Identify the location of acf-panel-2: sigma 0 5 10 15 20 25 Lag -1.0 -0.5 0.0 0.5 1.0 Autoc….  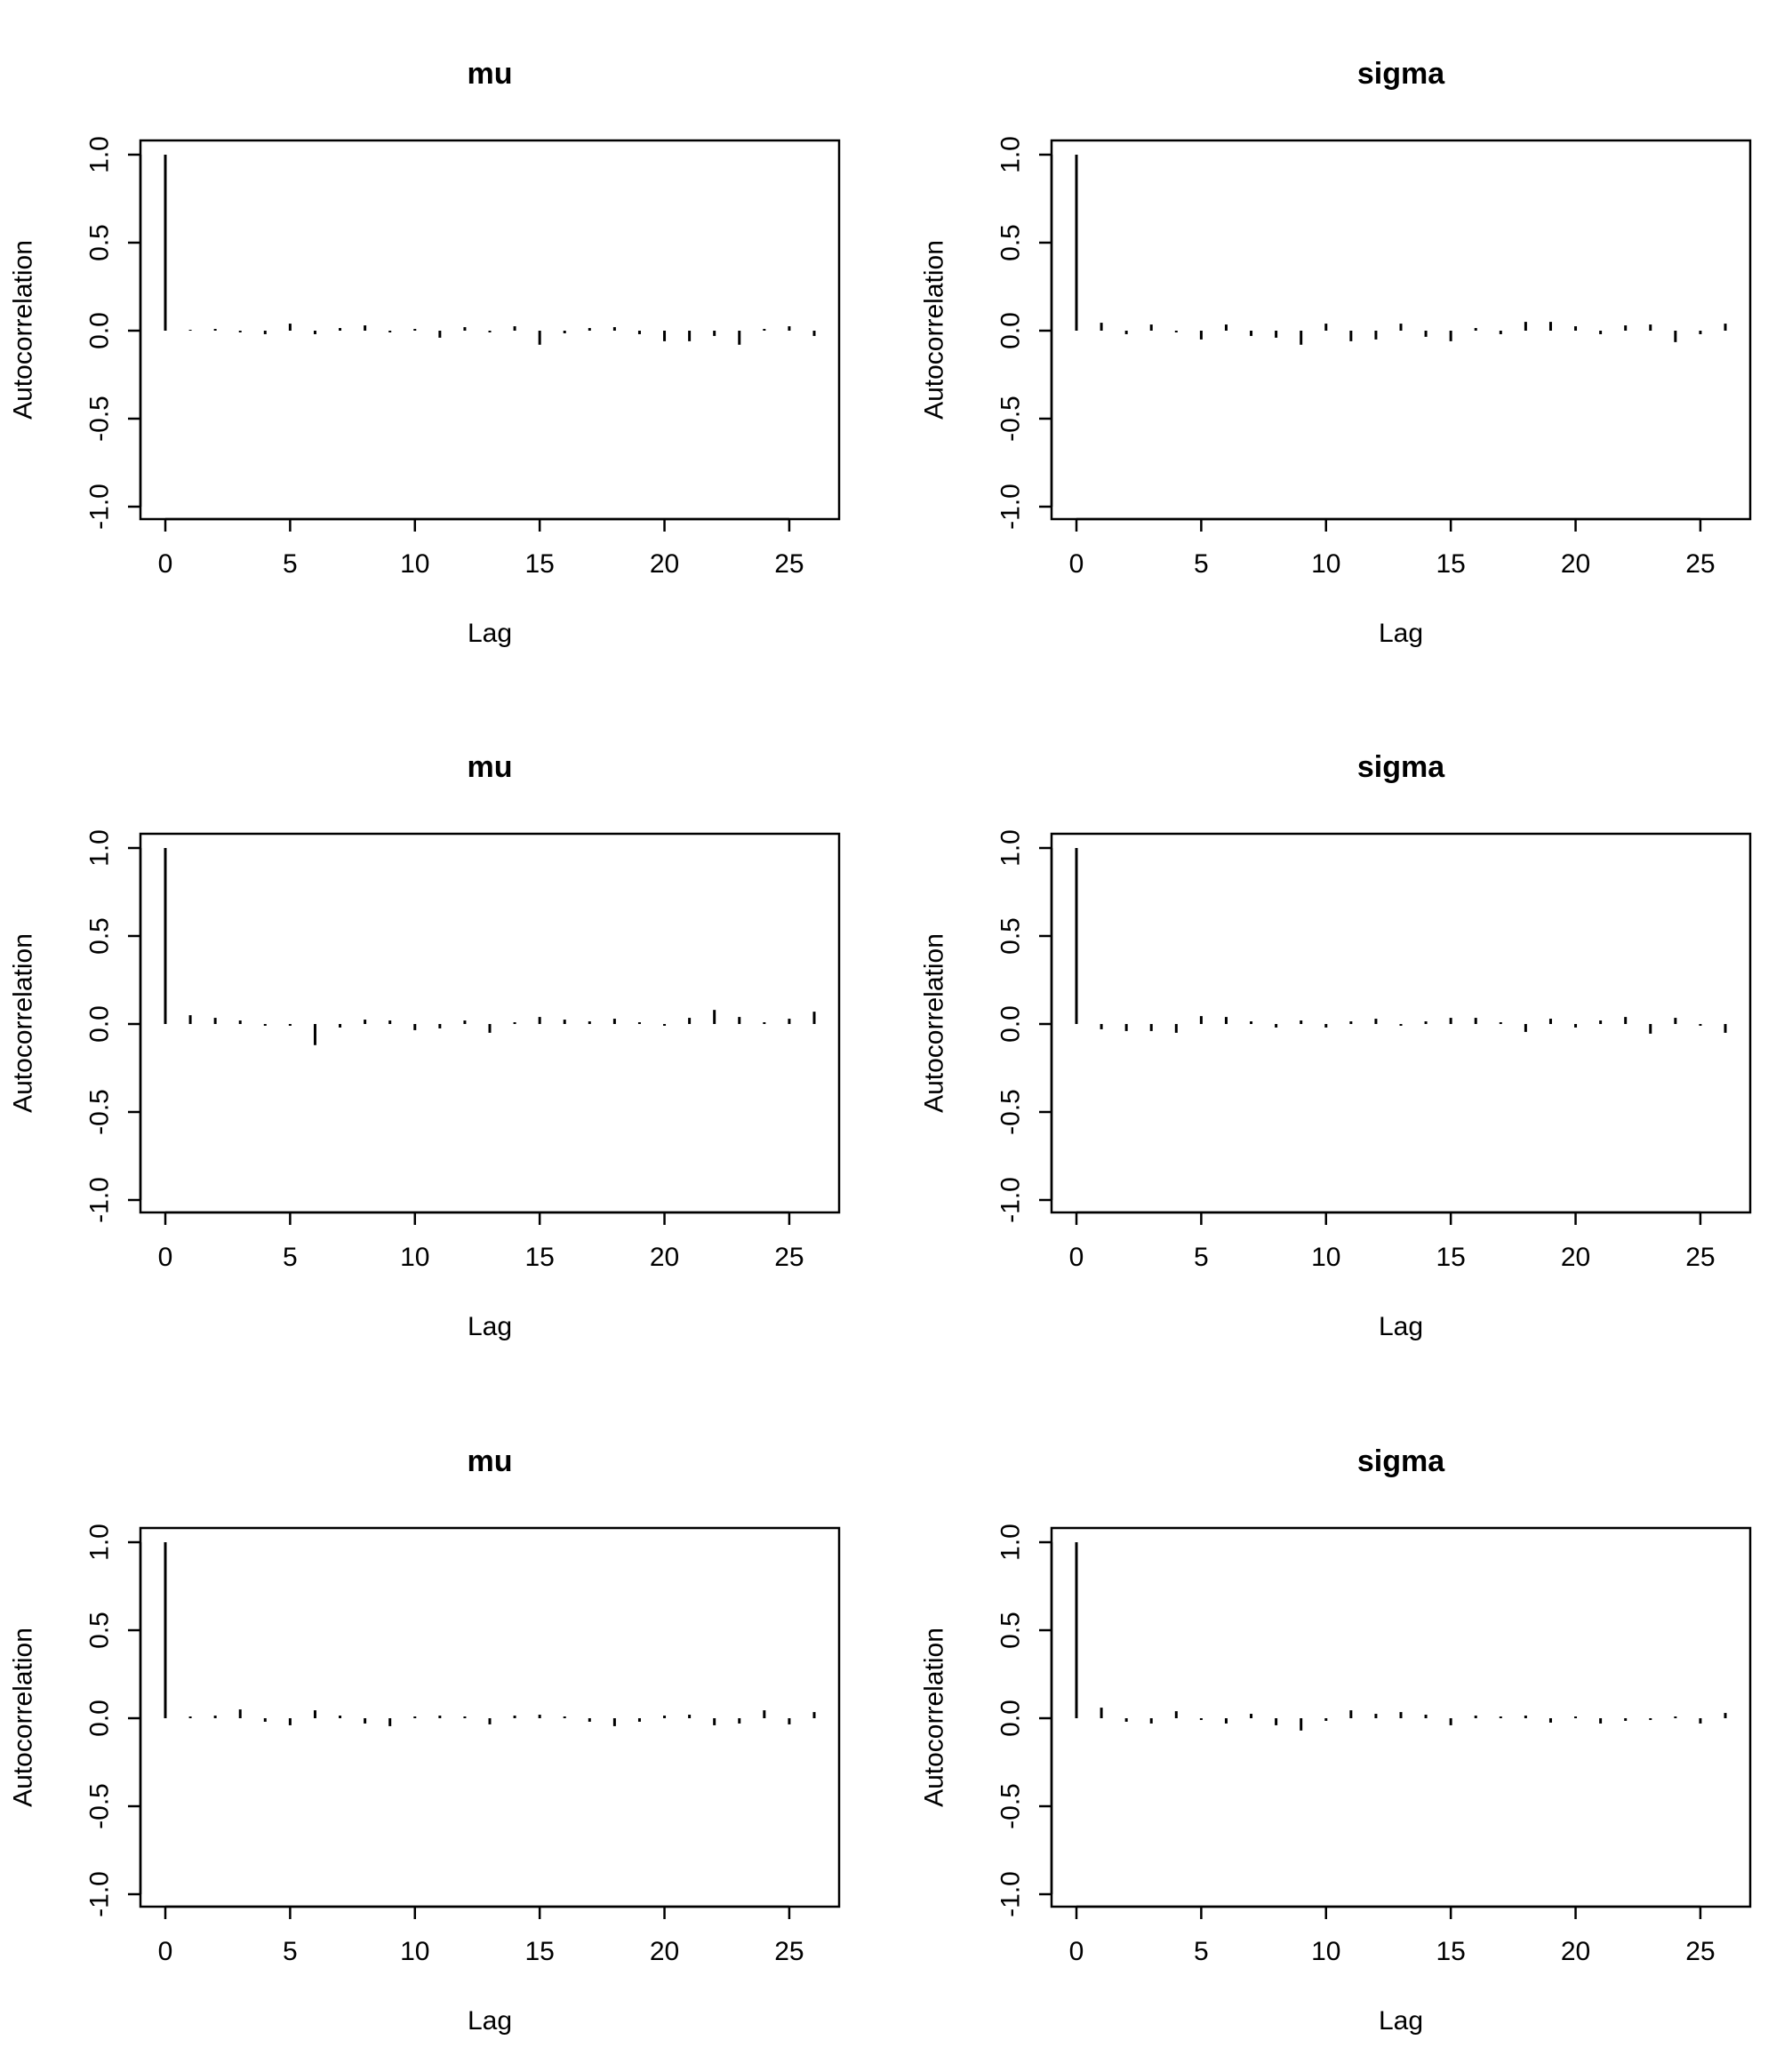
(1336, 352).